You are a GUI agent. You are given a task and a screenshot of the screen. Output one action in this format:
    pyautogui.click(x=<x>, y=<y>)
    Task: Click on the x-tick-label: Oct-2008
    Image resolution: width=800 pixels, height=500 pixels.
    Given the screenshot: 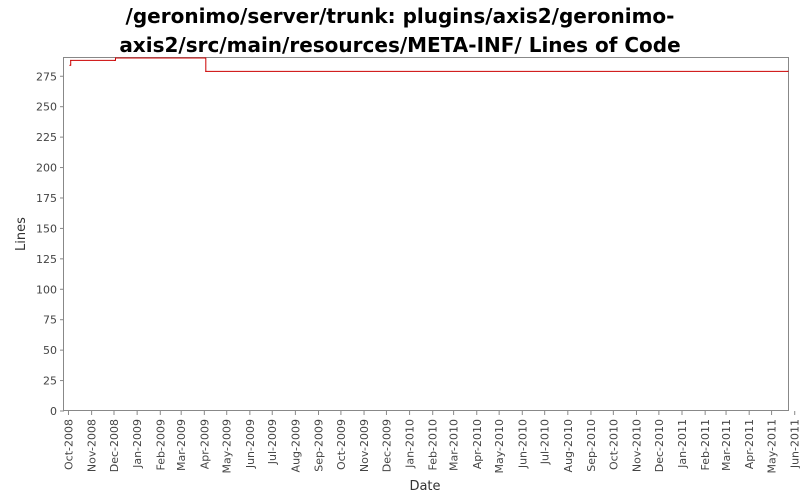 What is the action you would take?
    pyautogui.click(x=68, y=444)
    